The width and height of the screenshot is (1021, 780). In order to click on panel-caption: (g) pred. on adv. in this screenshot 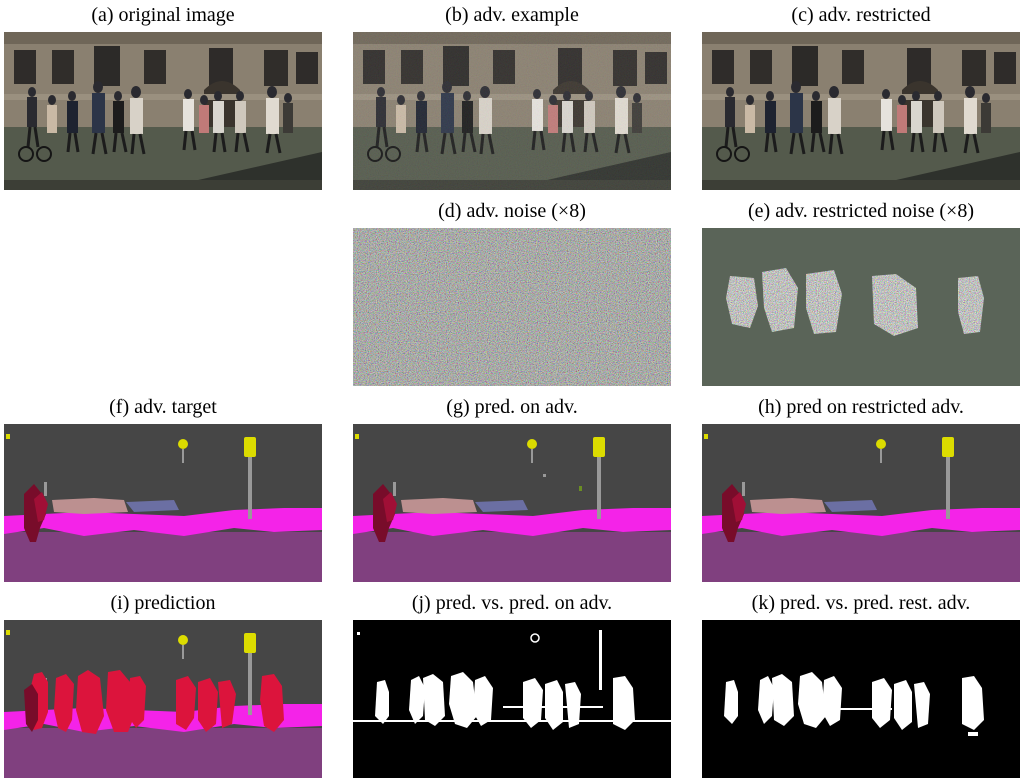, I will do `click(512, 407)`.